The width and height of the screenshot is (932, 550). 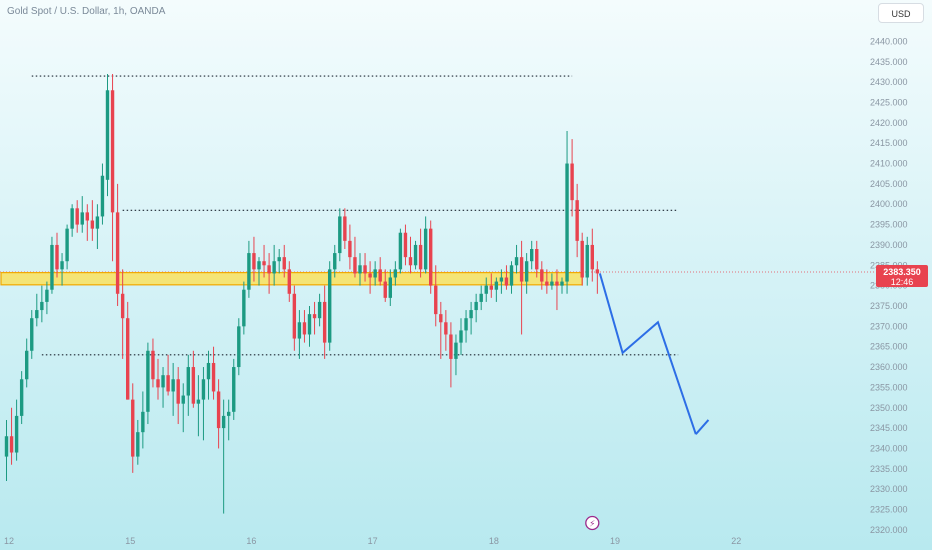 I want to click on time-tick-label: 16, so click(x=251, y=541).